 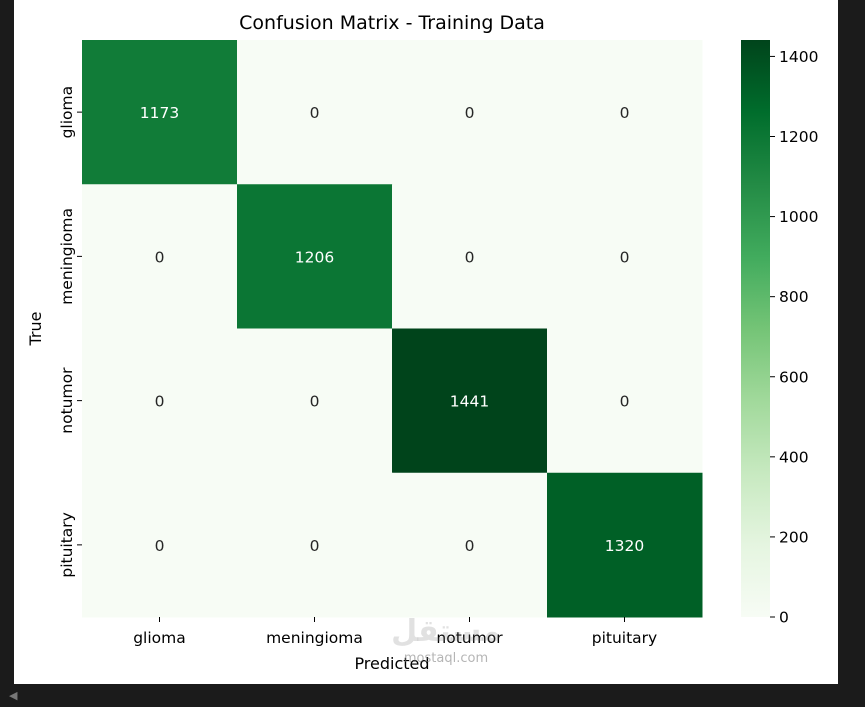 What do you see at coordinates (794, 377) in the screenshot?
I see `colorbar-tick-label: 600` at bounding box center [794, 377].